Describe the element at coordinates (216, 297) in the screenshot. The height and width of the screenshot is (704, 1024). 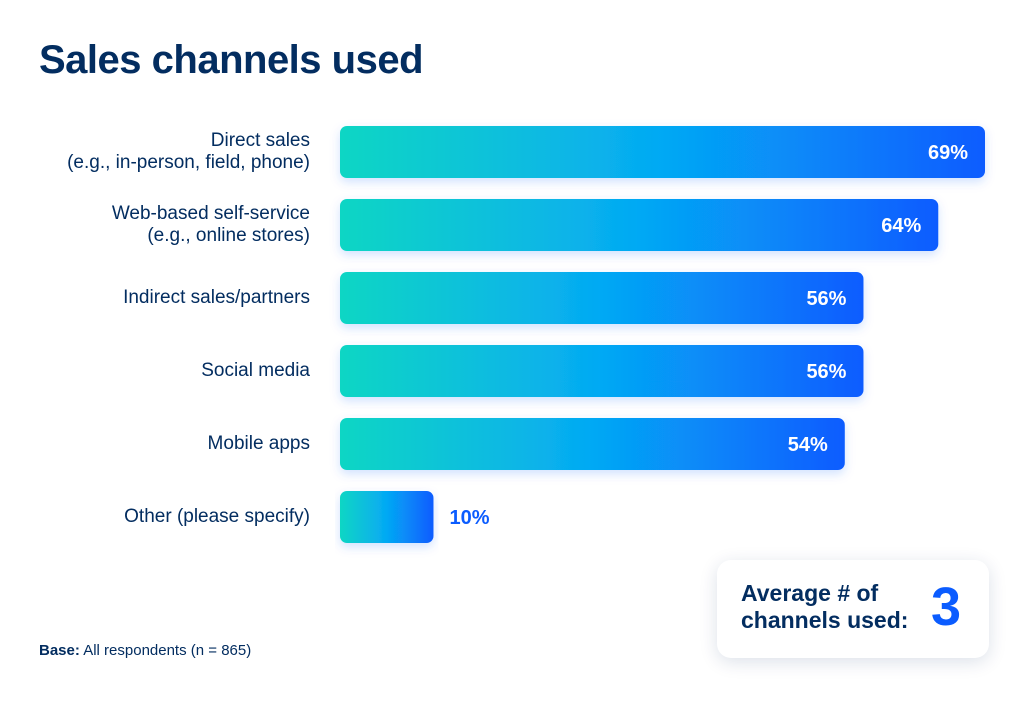
I see `category-label-line: Indirect sales/partners` at that location.